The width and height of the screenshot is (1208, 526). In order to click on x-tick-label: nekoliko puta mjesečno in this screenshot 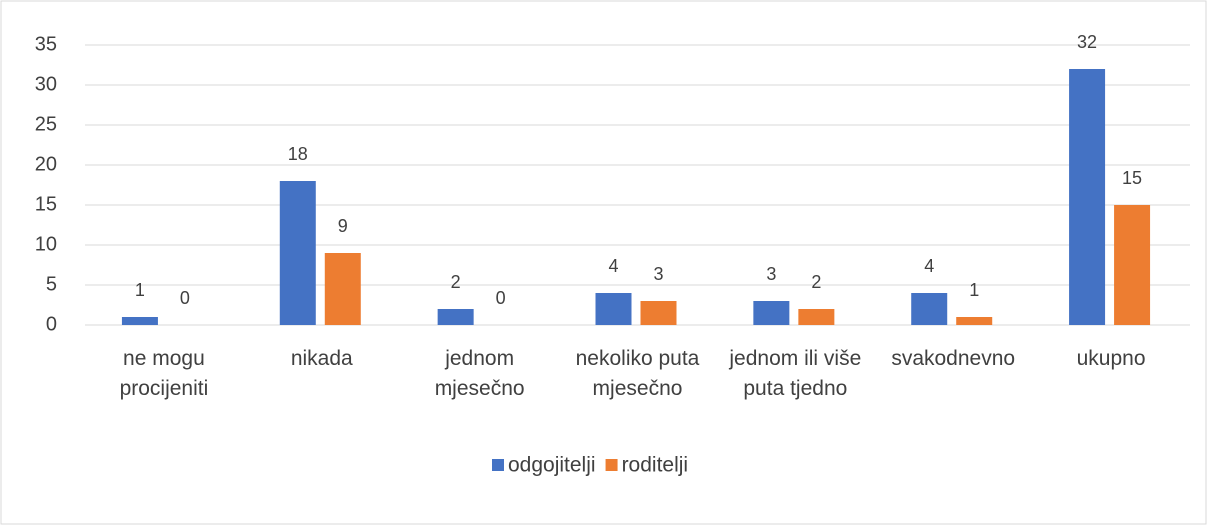, I will do `click(637, 373)`.